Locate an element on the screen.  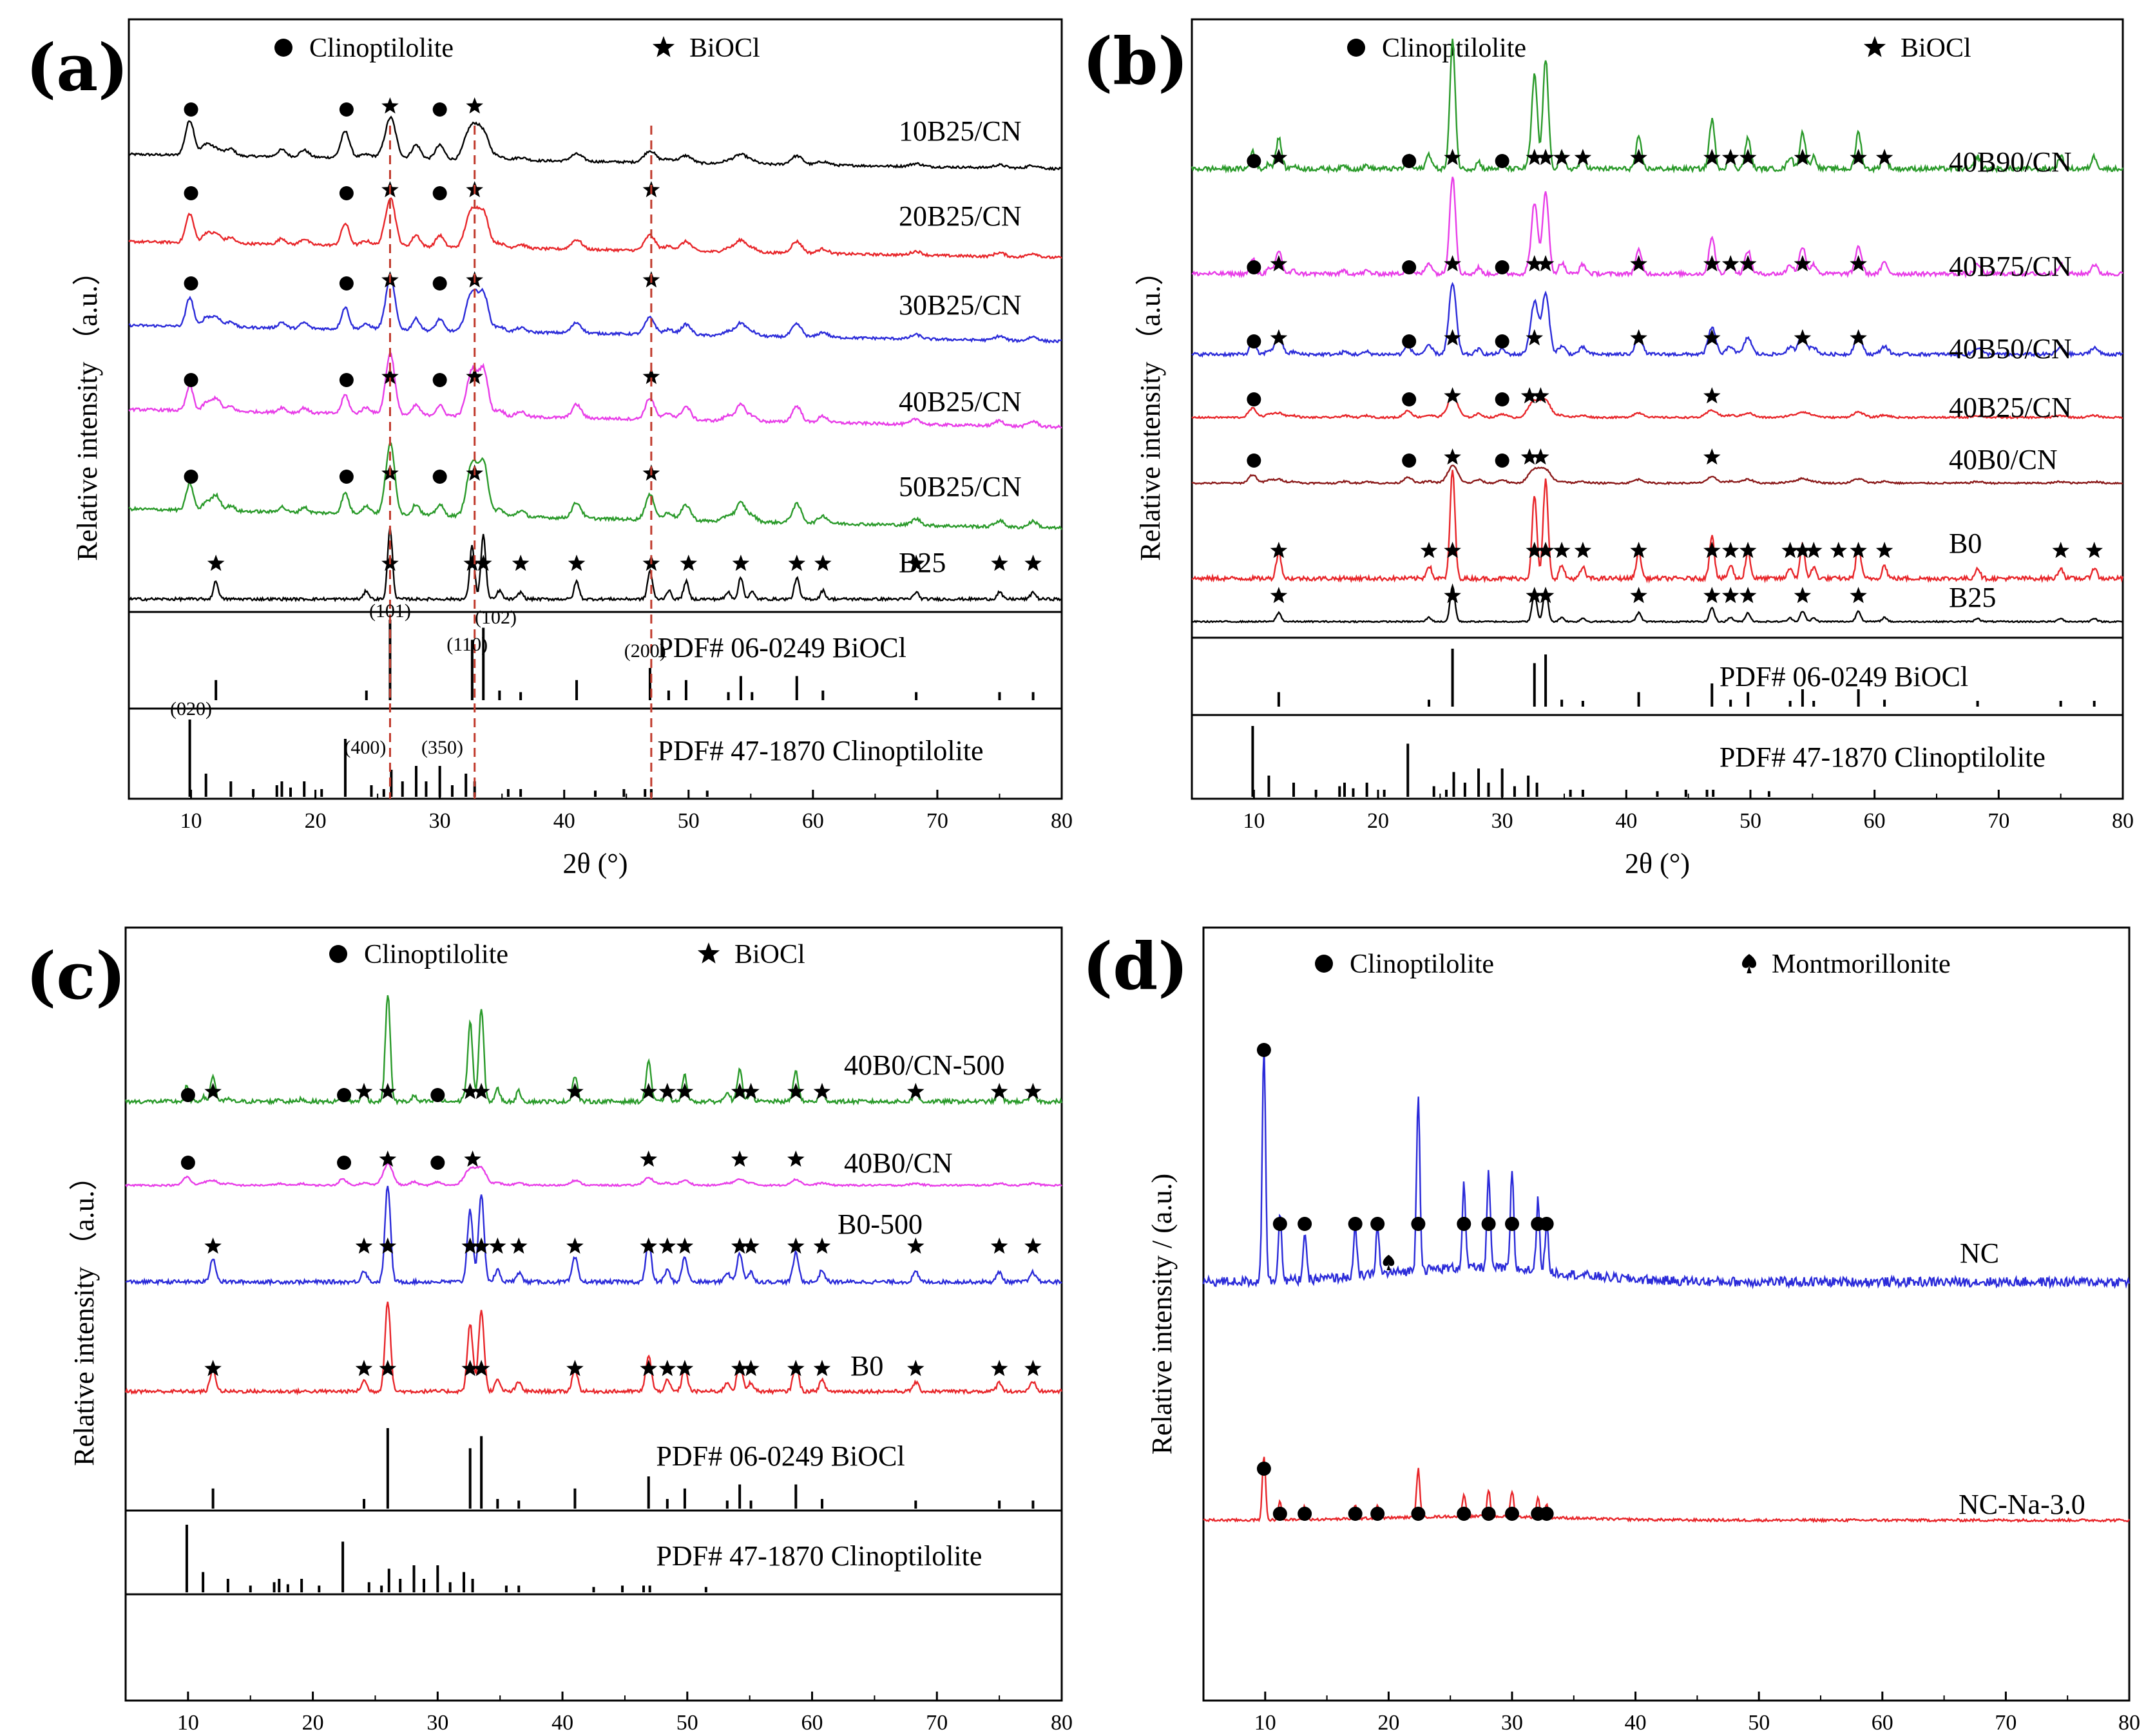
hkl-label: (102) is located at coordinates (496, 617).